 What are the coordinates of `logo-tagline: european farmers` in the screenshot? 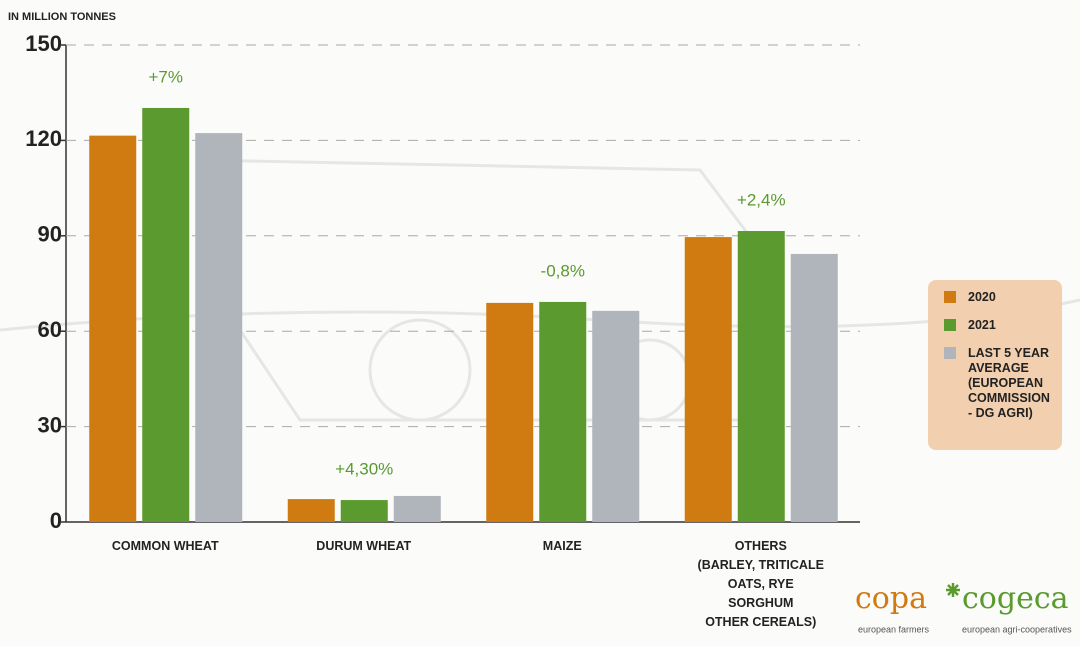 It's located at (894, 629).